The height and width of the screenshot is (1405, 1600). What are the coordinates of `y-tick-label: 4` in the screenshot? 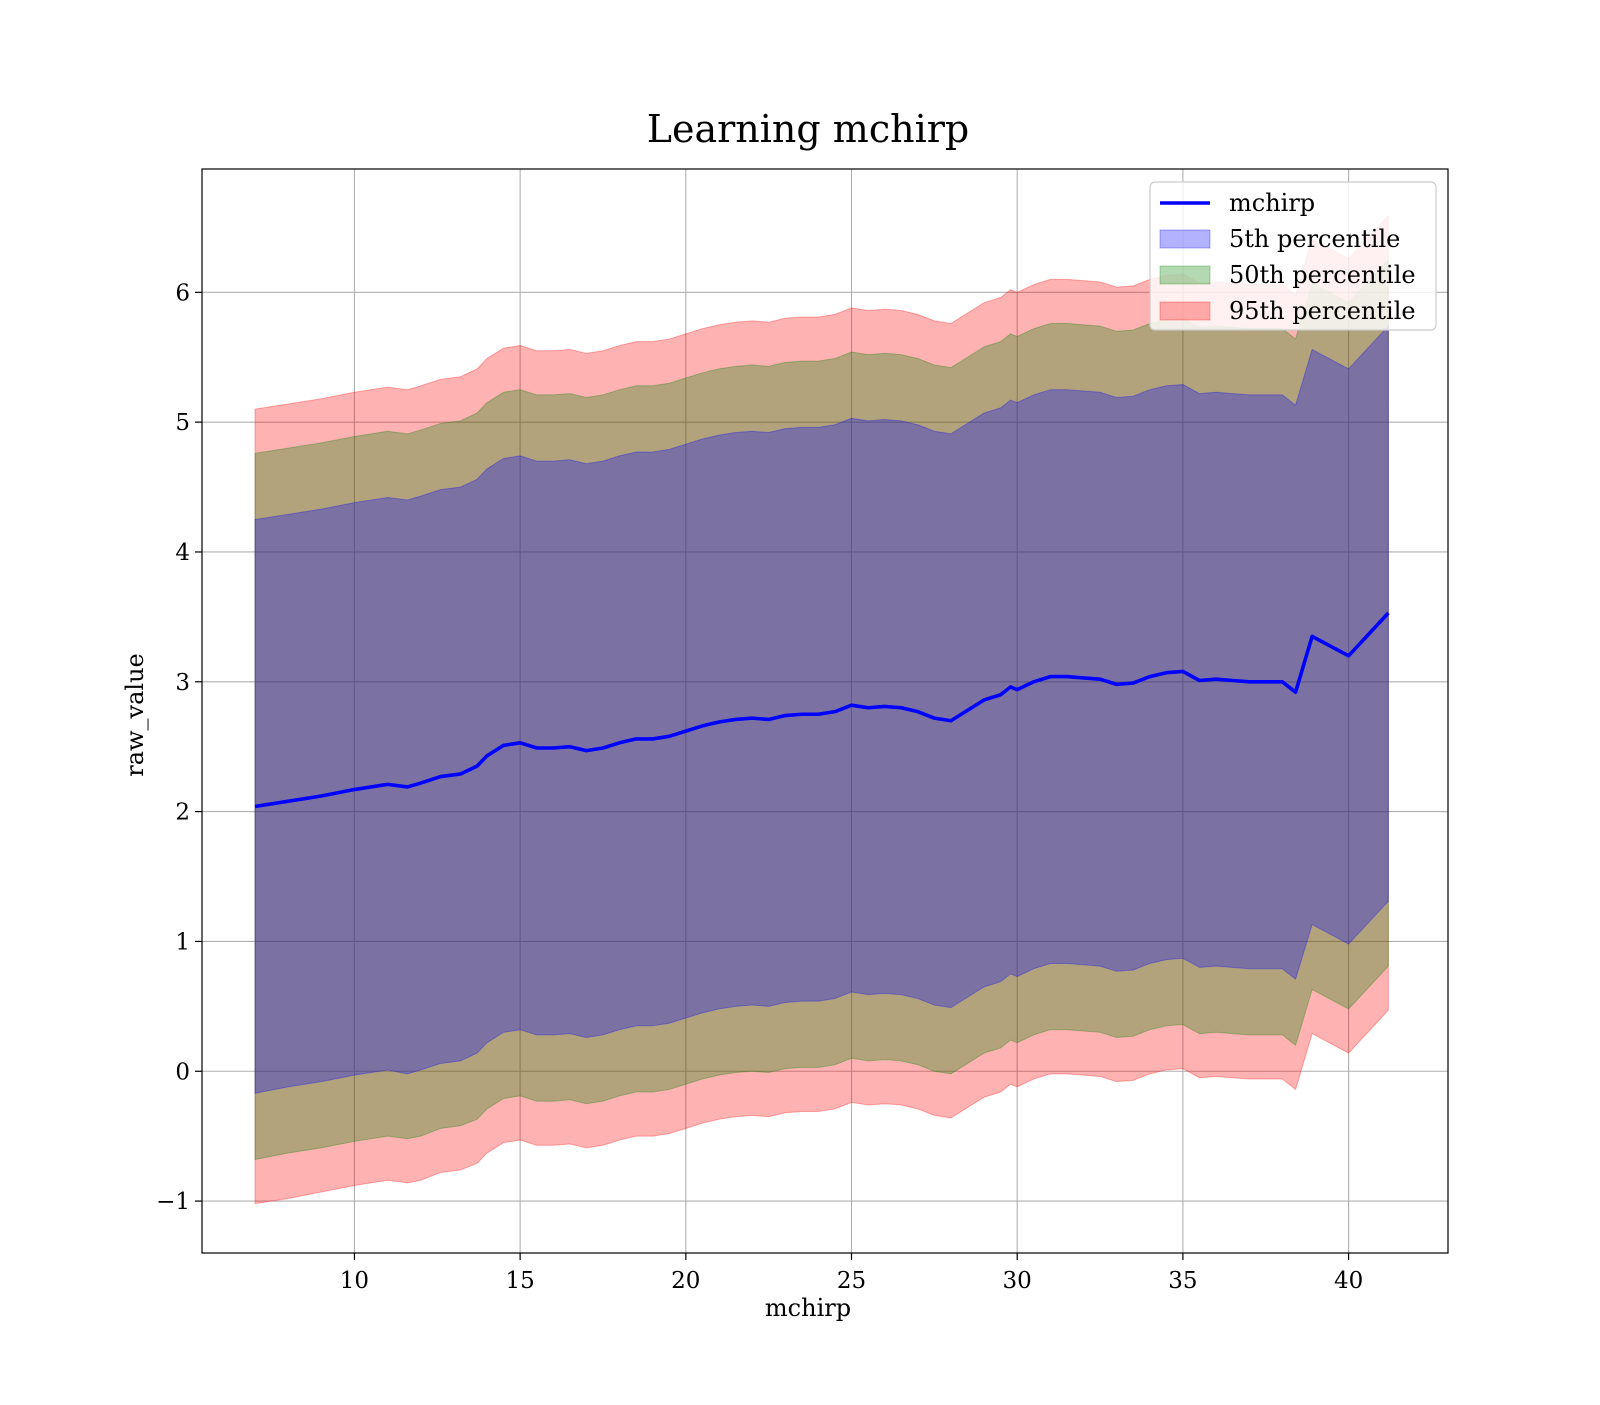 It's located at (182, 553).